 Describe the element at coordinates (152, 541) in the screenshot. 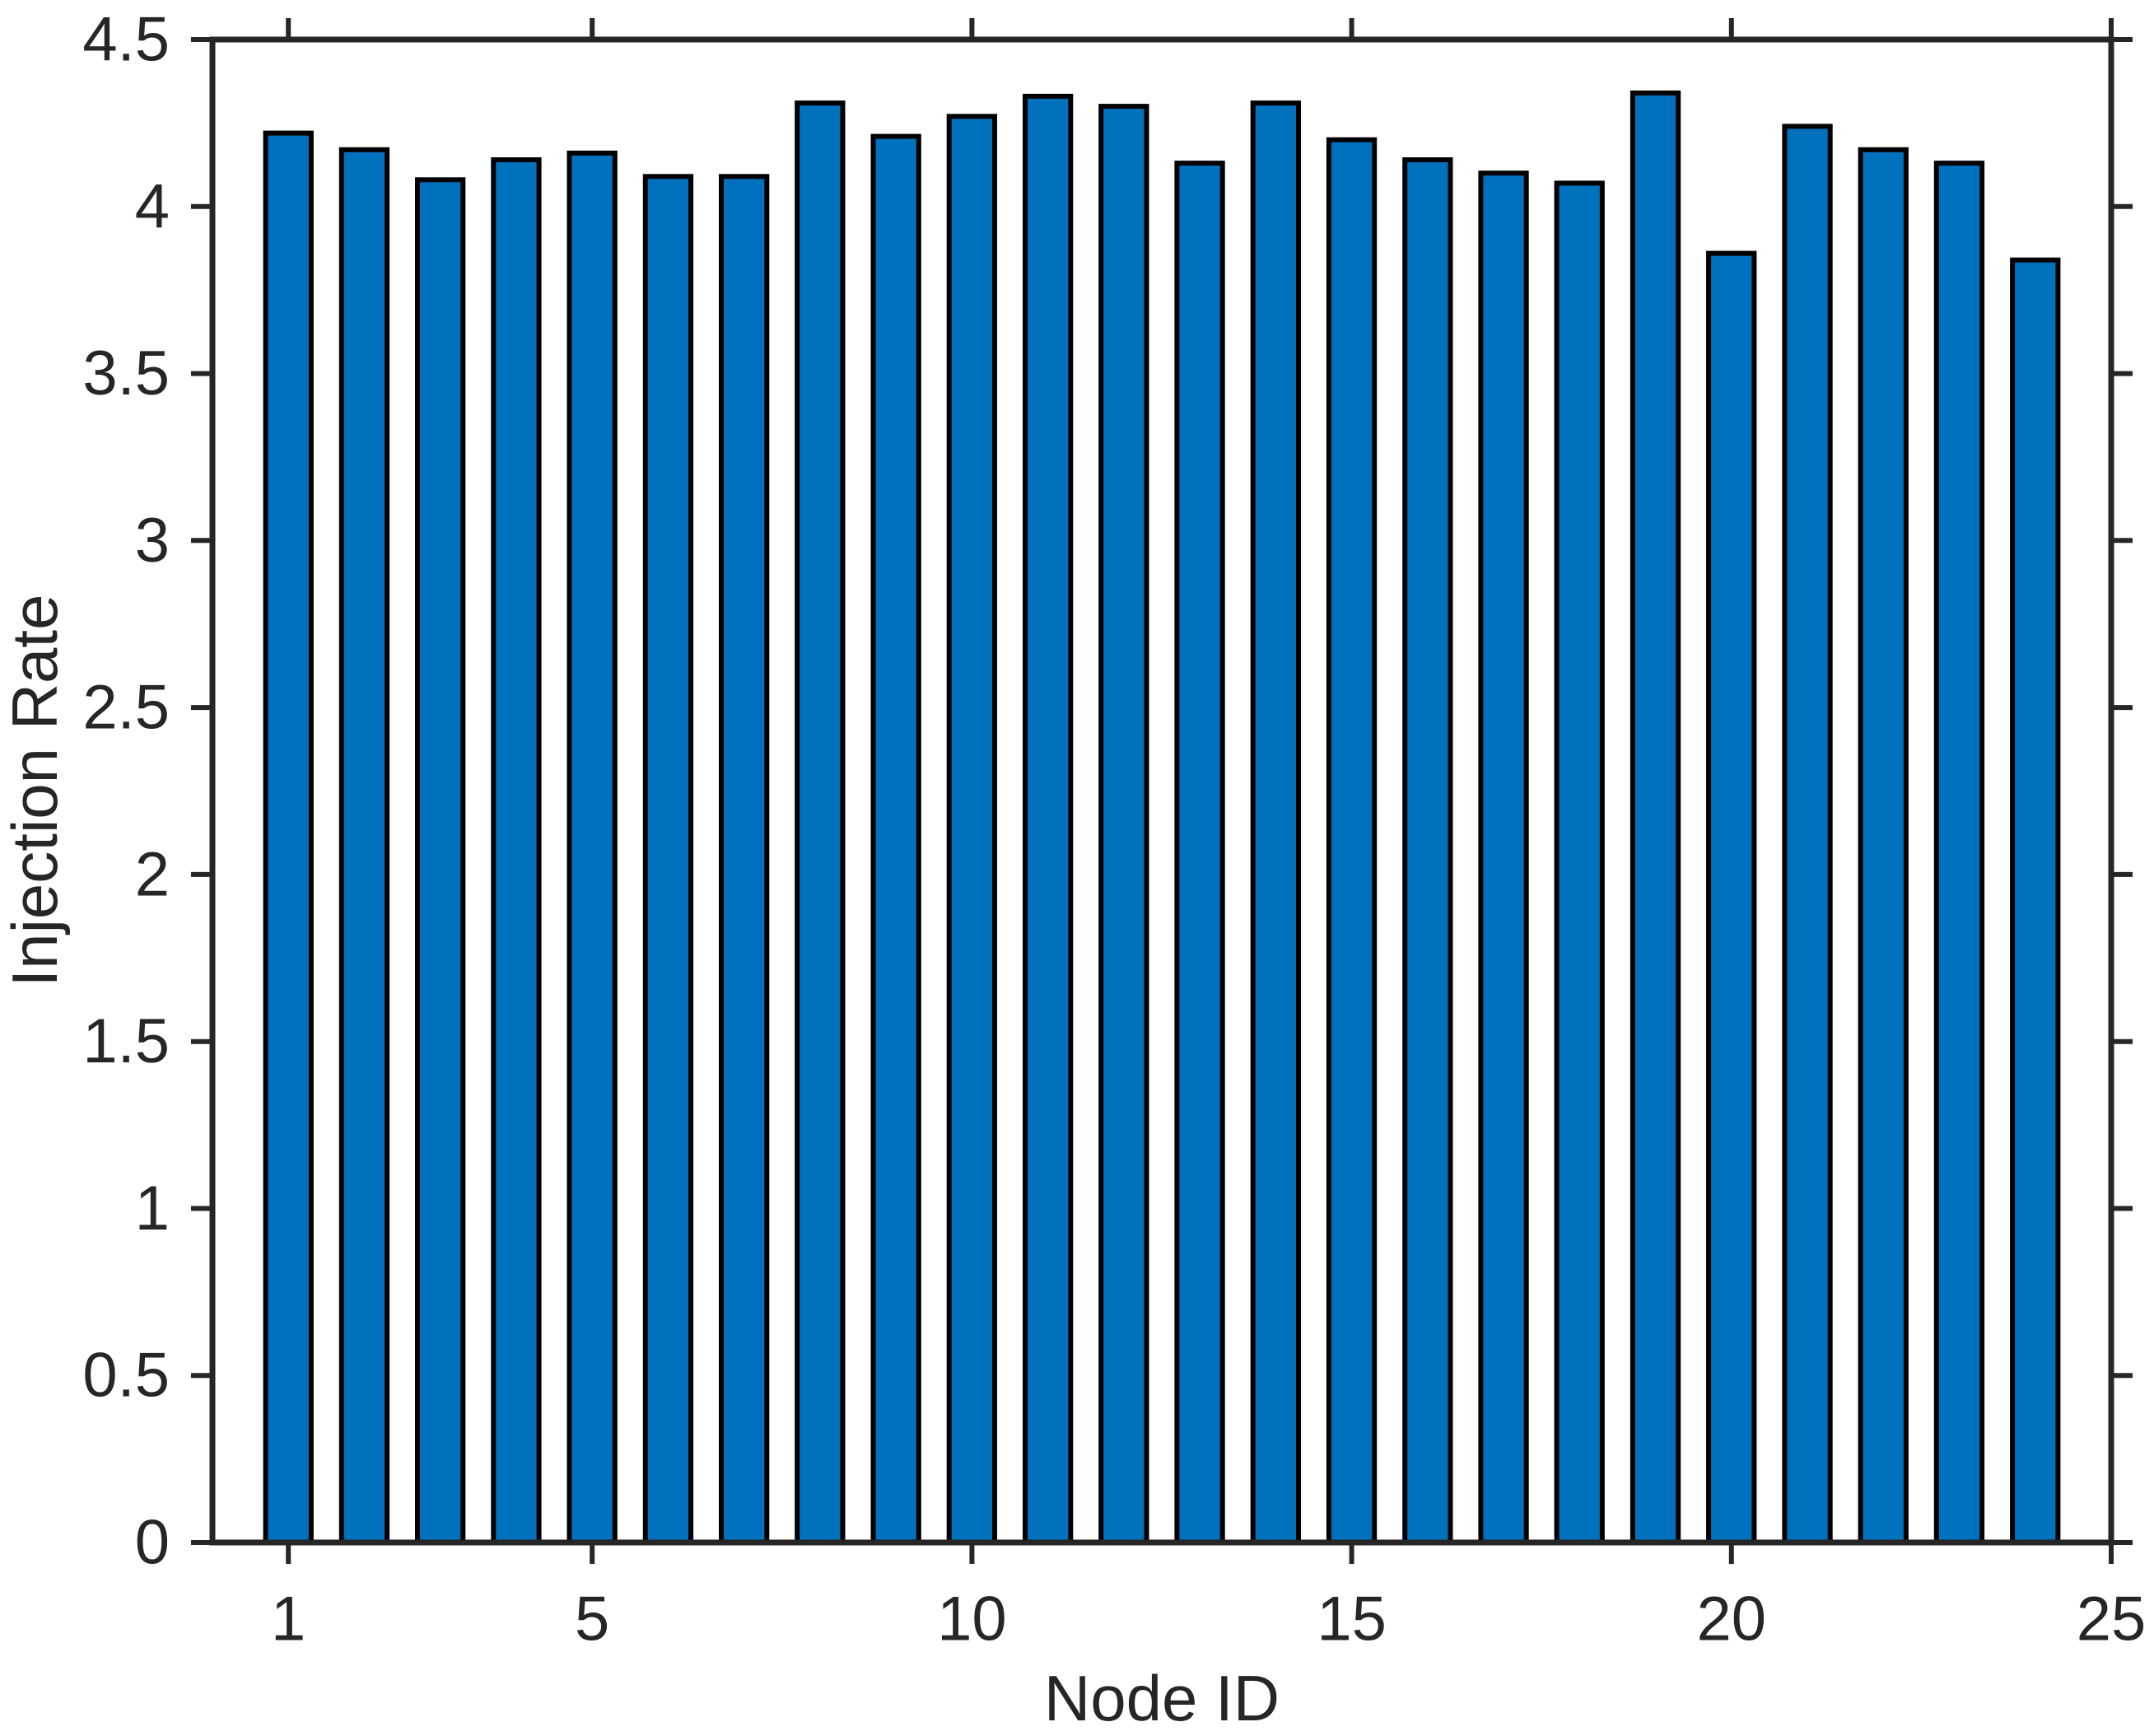

I see `y-tick-label: 3` at that location.